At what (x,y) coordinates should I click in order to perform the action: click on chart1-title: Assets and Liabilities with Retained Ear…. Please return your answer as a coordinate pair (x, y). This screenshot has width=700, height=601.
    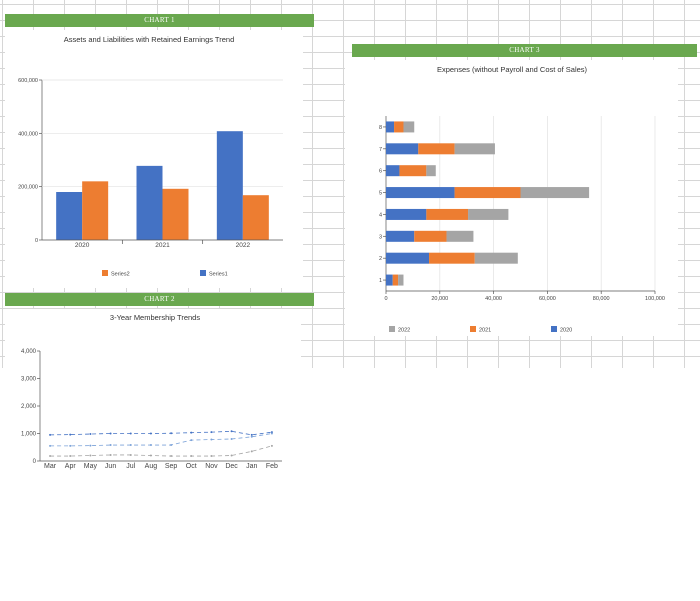
    Looking at the image, I should click on (149, 39).